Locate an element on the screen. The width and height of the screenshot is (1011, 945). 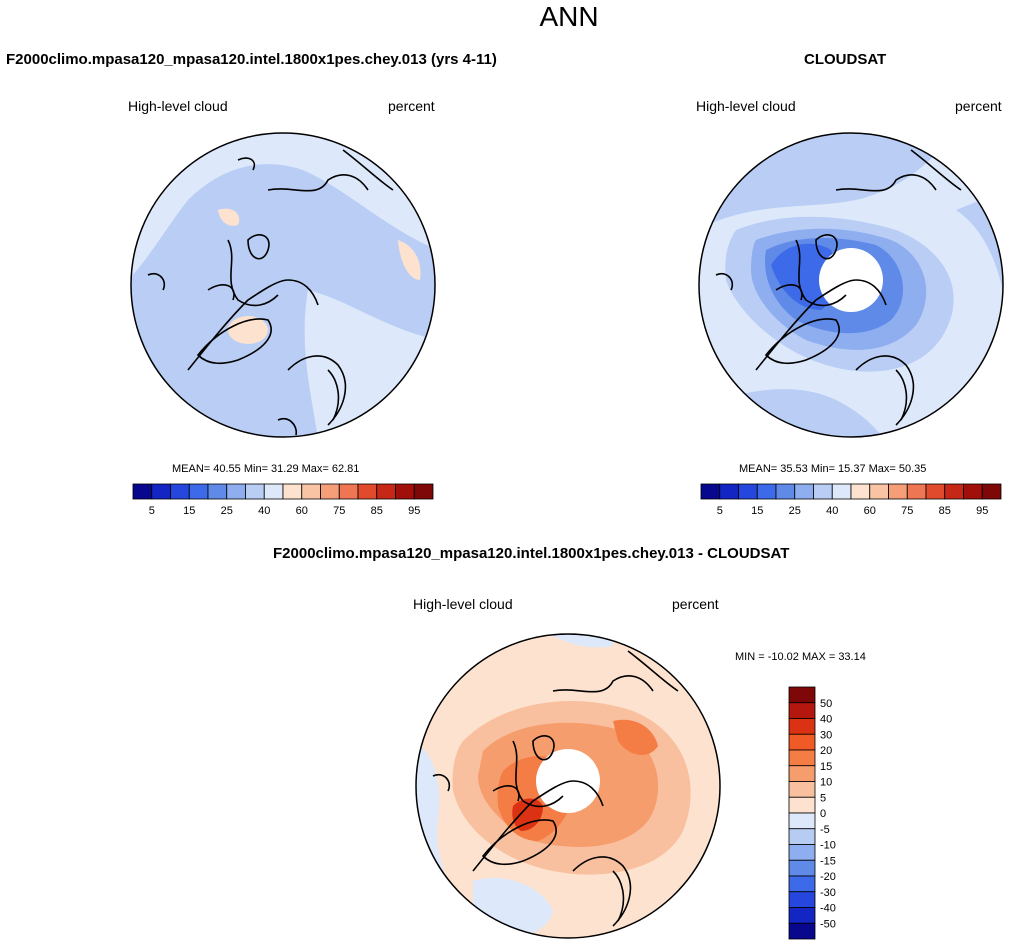
obs-colorbar-tick-label: 75 is located at coordinates (907, 511).